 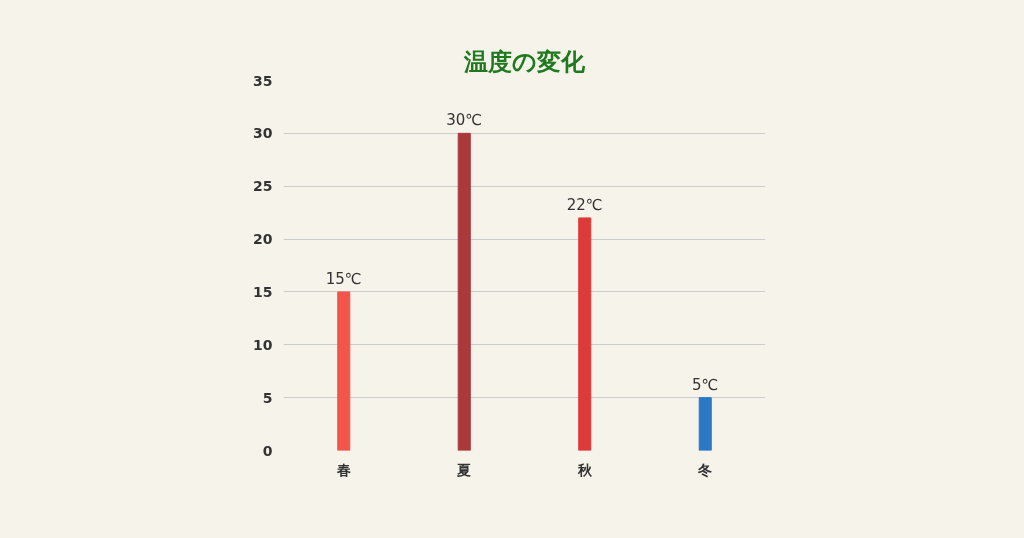 What do you see at coordinates (267, 397) in the screenshot?
I see `y-tick-label: 5` at bounding box center [267, 397].